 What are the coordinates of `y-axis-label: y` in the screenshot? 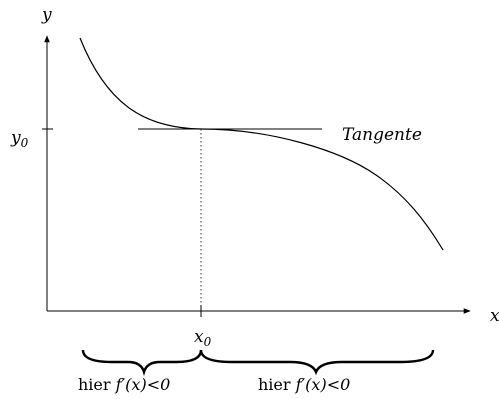 It's located at (46, 15).